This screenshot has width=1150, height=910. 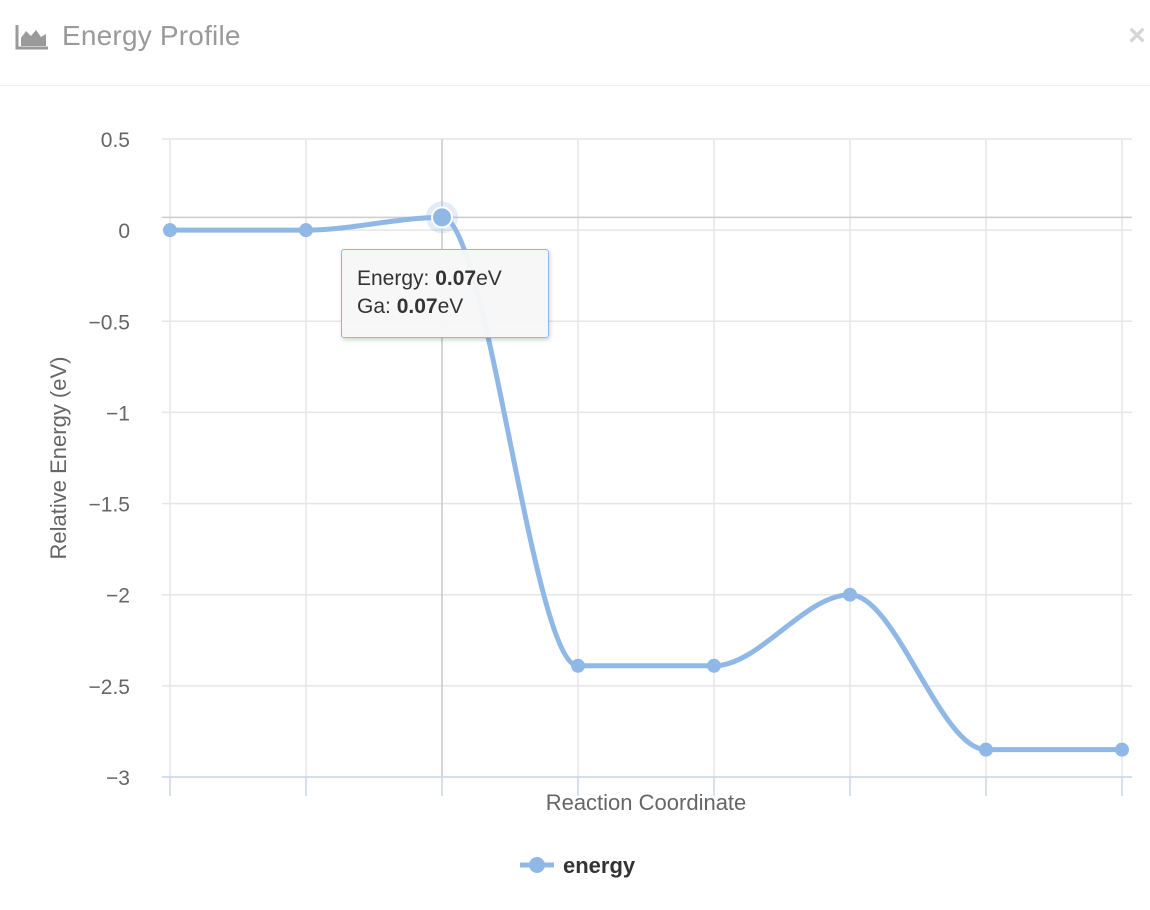 What do you see at coordinates (151, 36) in the screenshot?
I see `modal-title: Energy Profile` at bounding box center [151, 36].